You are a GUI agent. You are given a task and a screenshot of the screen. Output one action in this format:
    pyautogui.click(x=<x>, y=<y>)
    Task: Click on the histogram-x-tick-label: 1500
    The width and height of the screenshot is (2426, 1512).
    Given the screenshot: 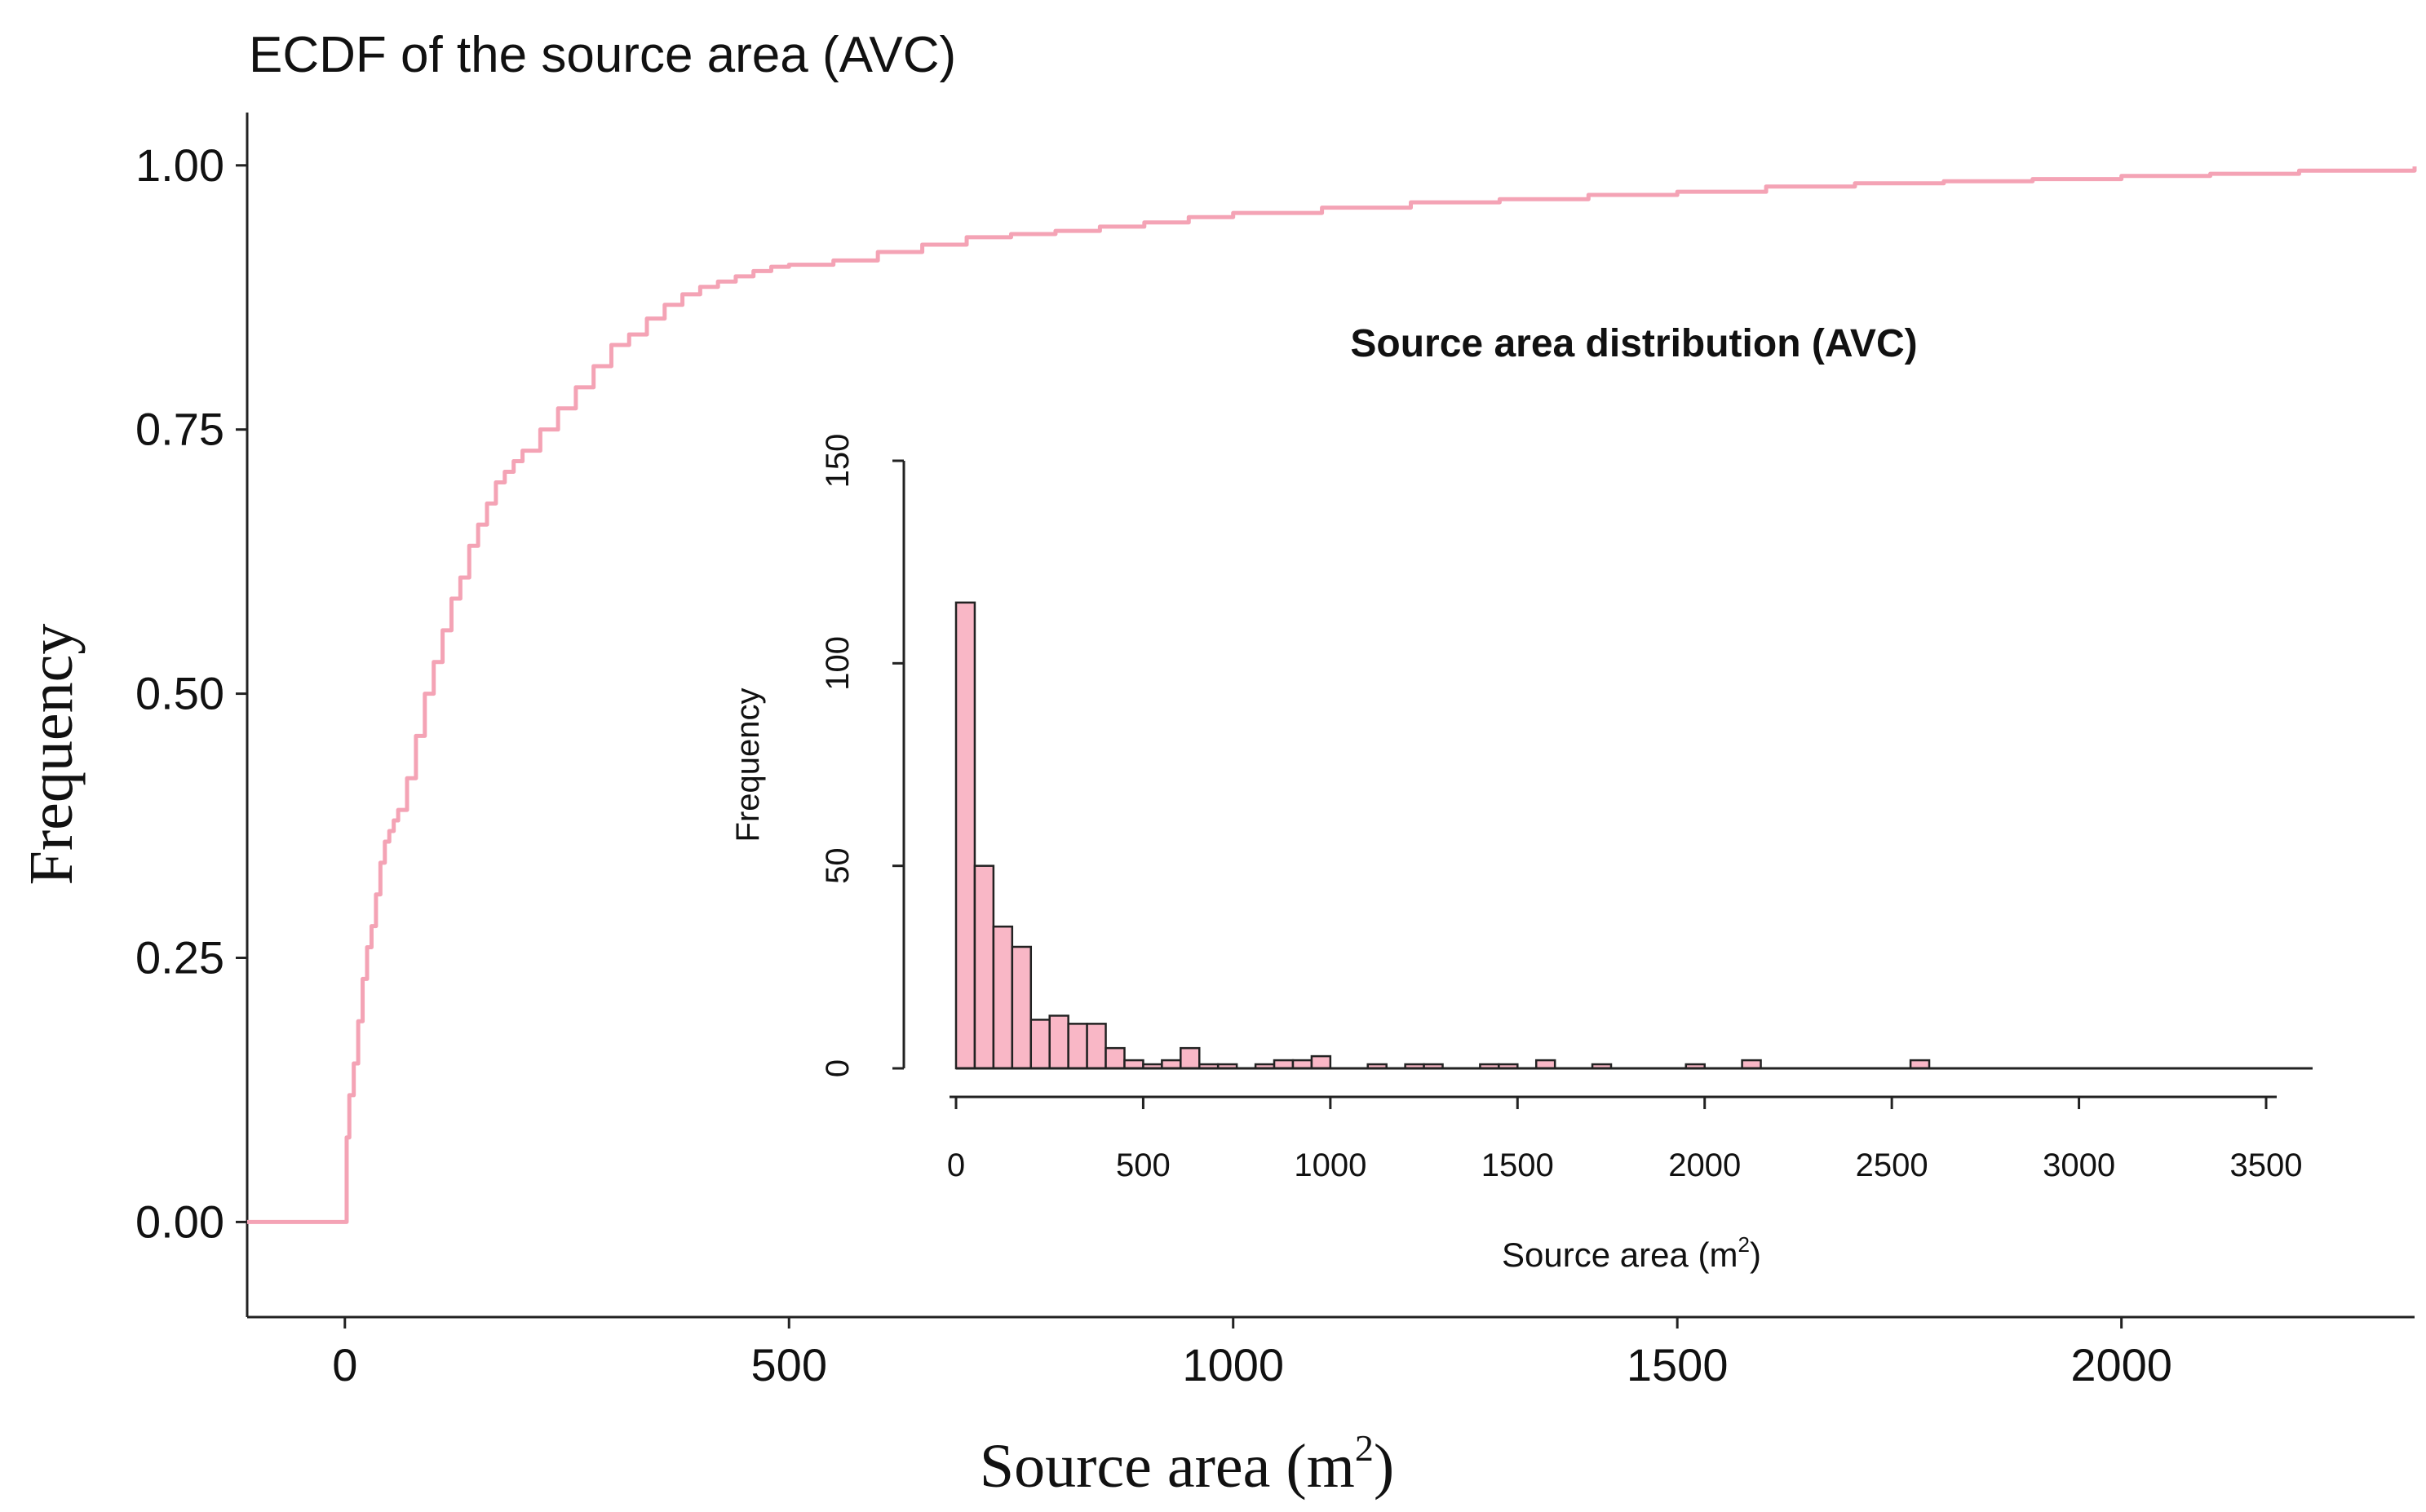 What is the action you would take?
    pyautogui.click(x=1517, y=1165)
    